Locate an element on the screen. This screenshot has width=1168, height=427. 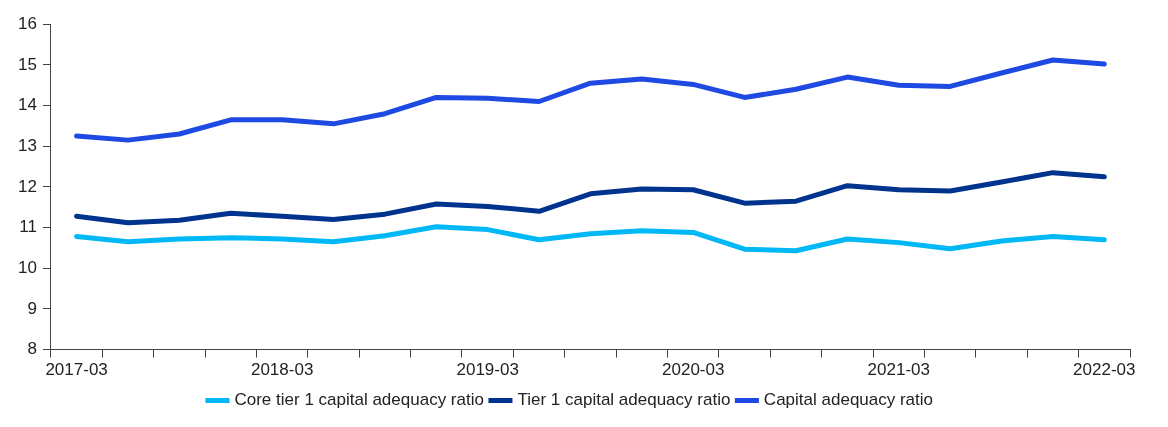
y-tick-label: 8 is located at coordinates (32, 349).